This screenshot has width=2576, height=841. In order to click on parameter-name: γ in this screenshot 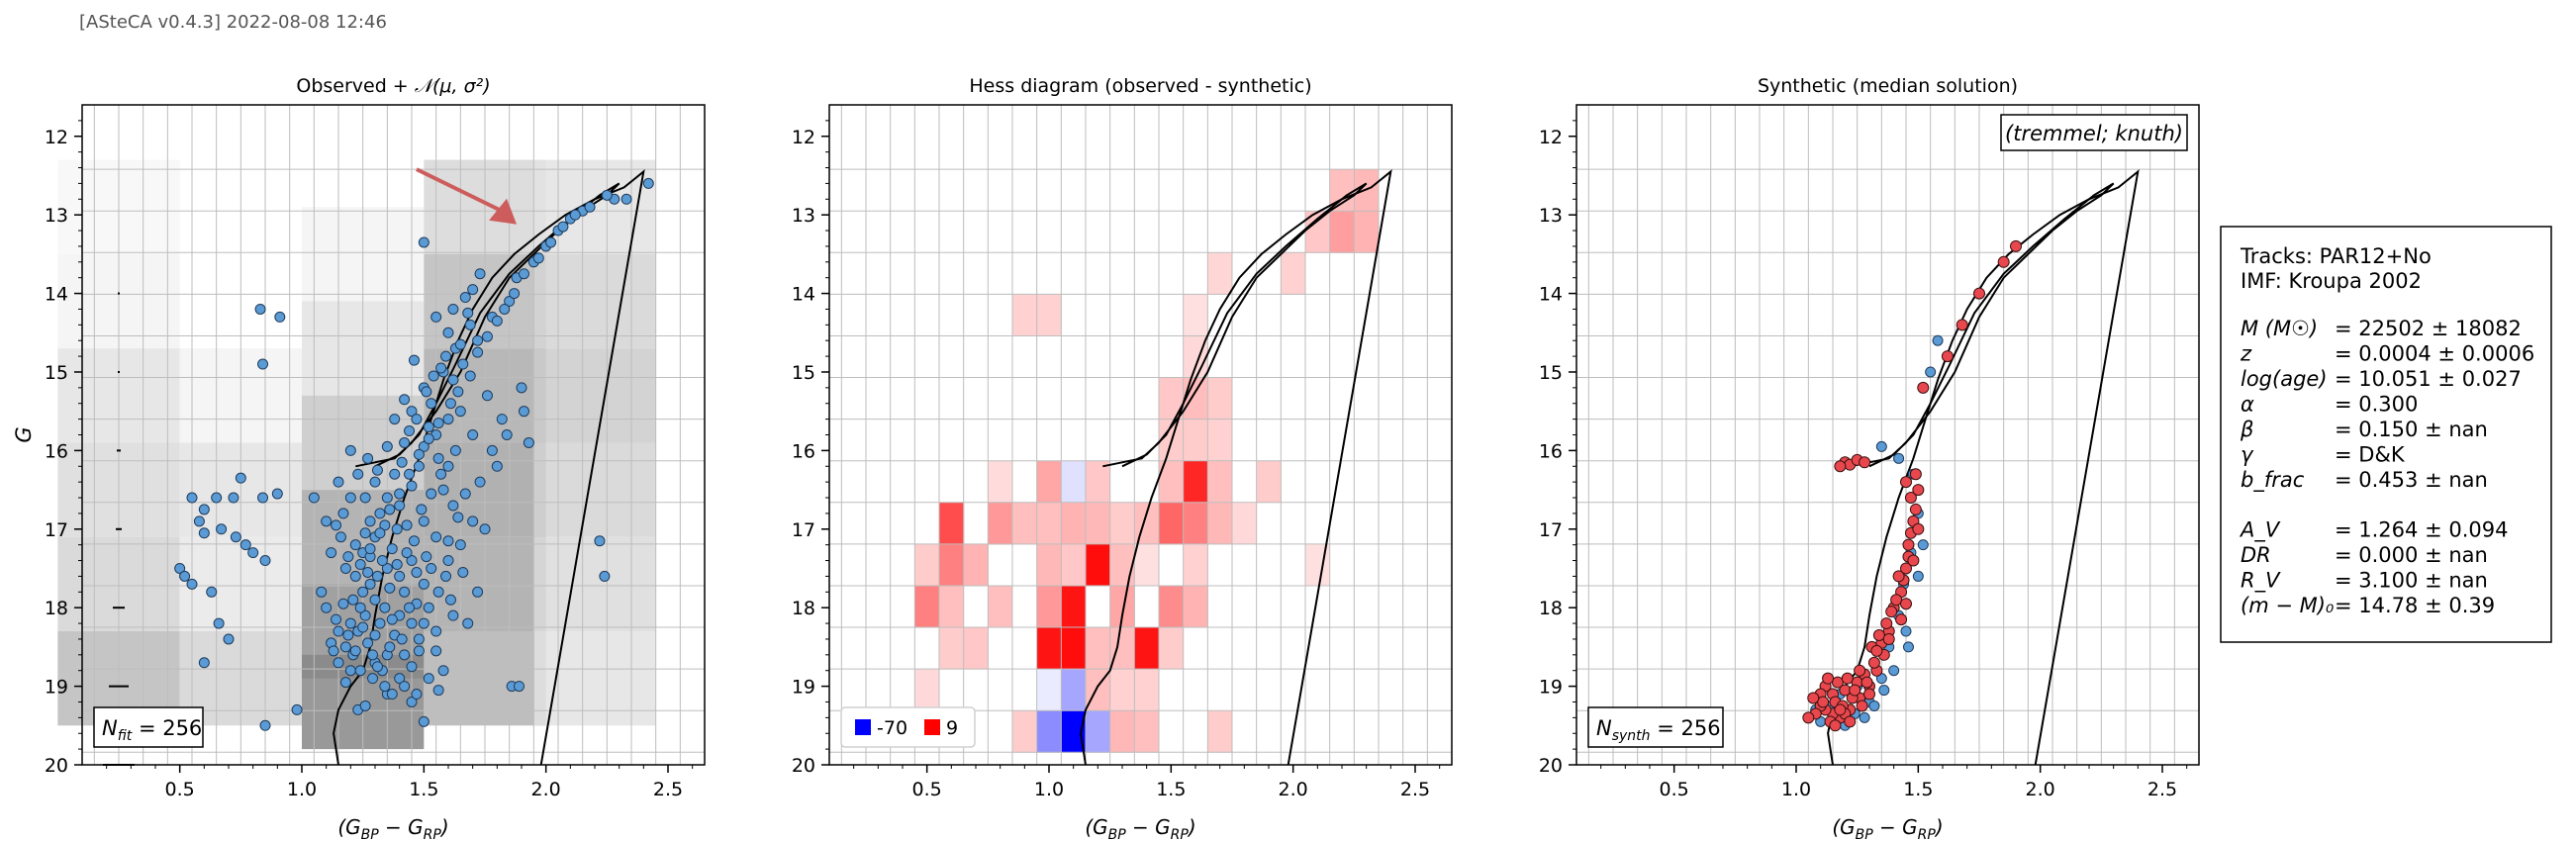, I will do `click(2247, 455)`.